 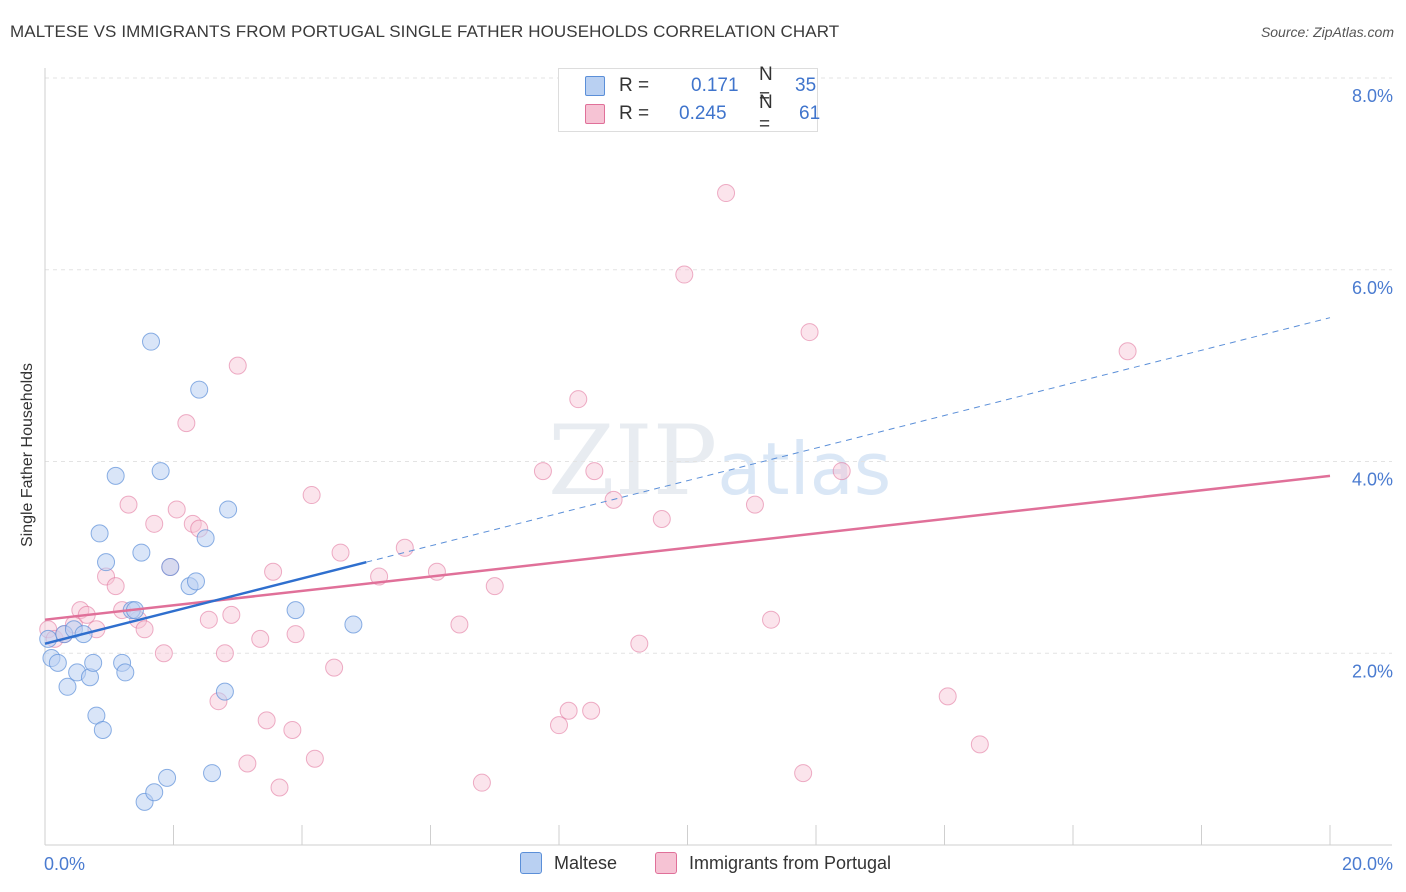 What do you see at coordinates (806, 85) in the screenshot?
I see `n-value: 35` at bounding box center [806, 85].